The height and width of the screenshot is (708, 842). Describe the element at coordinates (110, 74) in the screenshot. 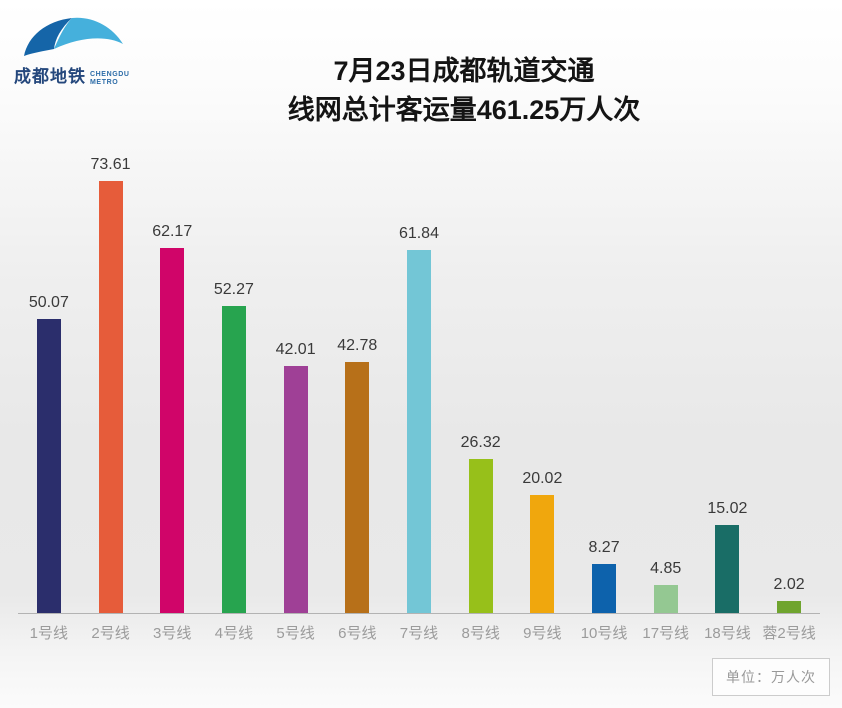

I see `logo-en-line1: CHENGDU` at that location.